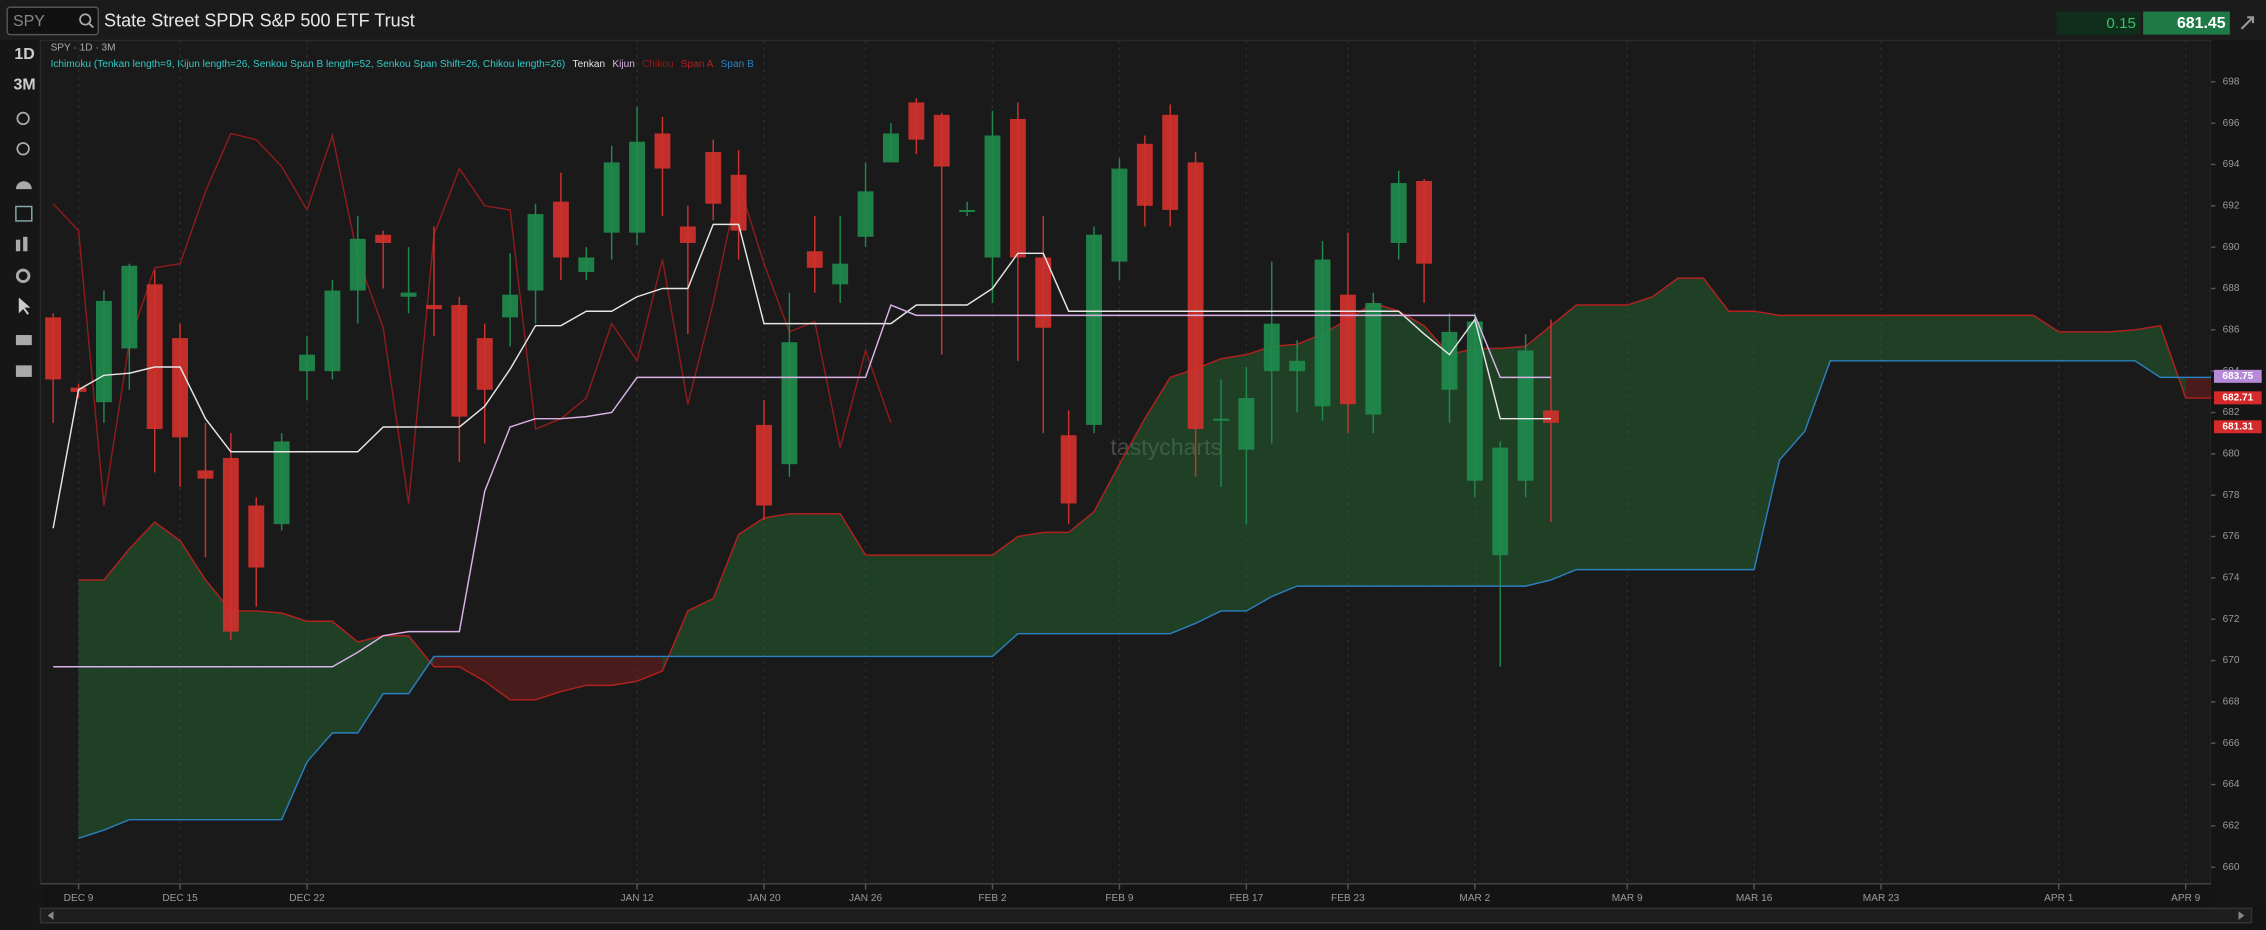 The width and height of the screenshot is (2266, 930). What do you see at coordinates (24, 54) in the screenshot?
I see `interval-button: 1D` at bounding box center [24, 54].